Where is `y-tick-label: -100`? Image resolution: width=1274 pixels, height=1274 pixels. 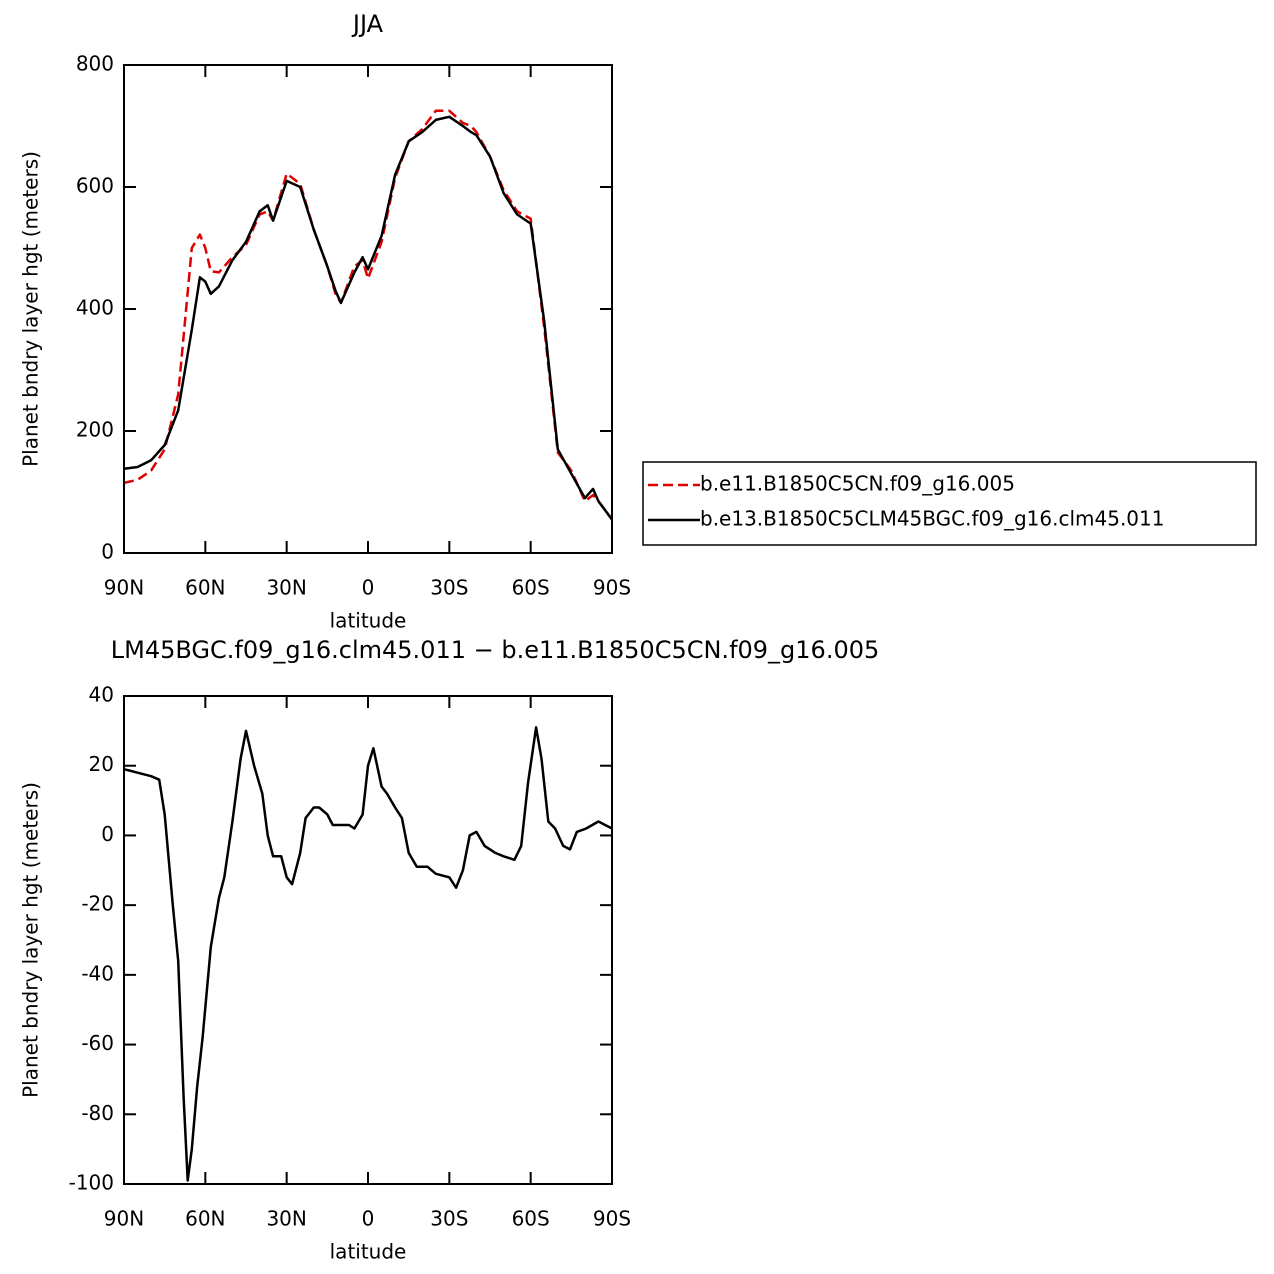 y-tick-label: -100 is located at coordinates (91, 1183).